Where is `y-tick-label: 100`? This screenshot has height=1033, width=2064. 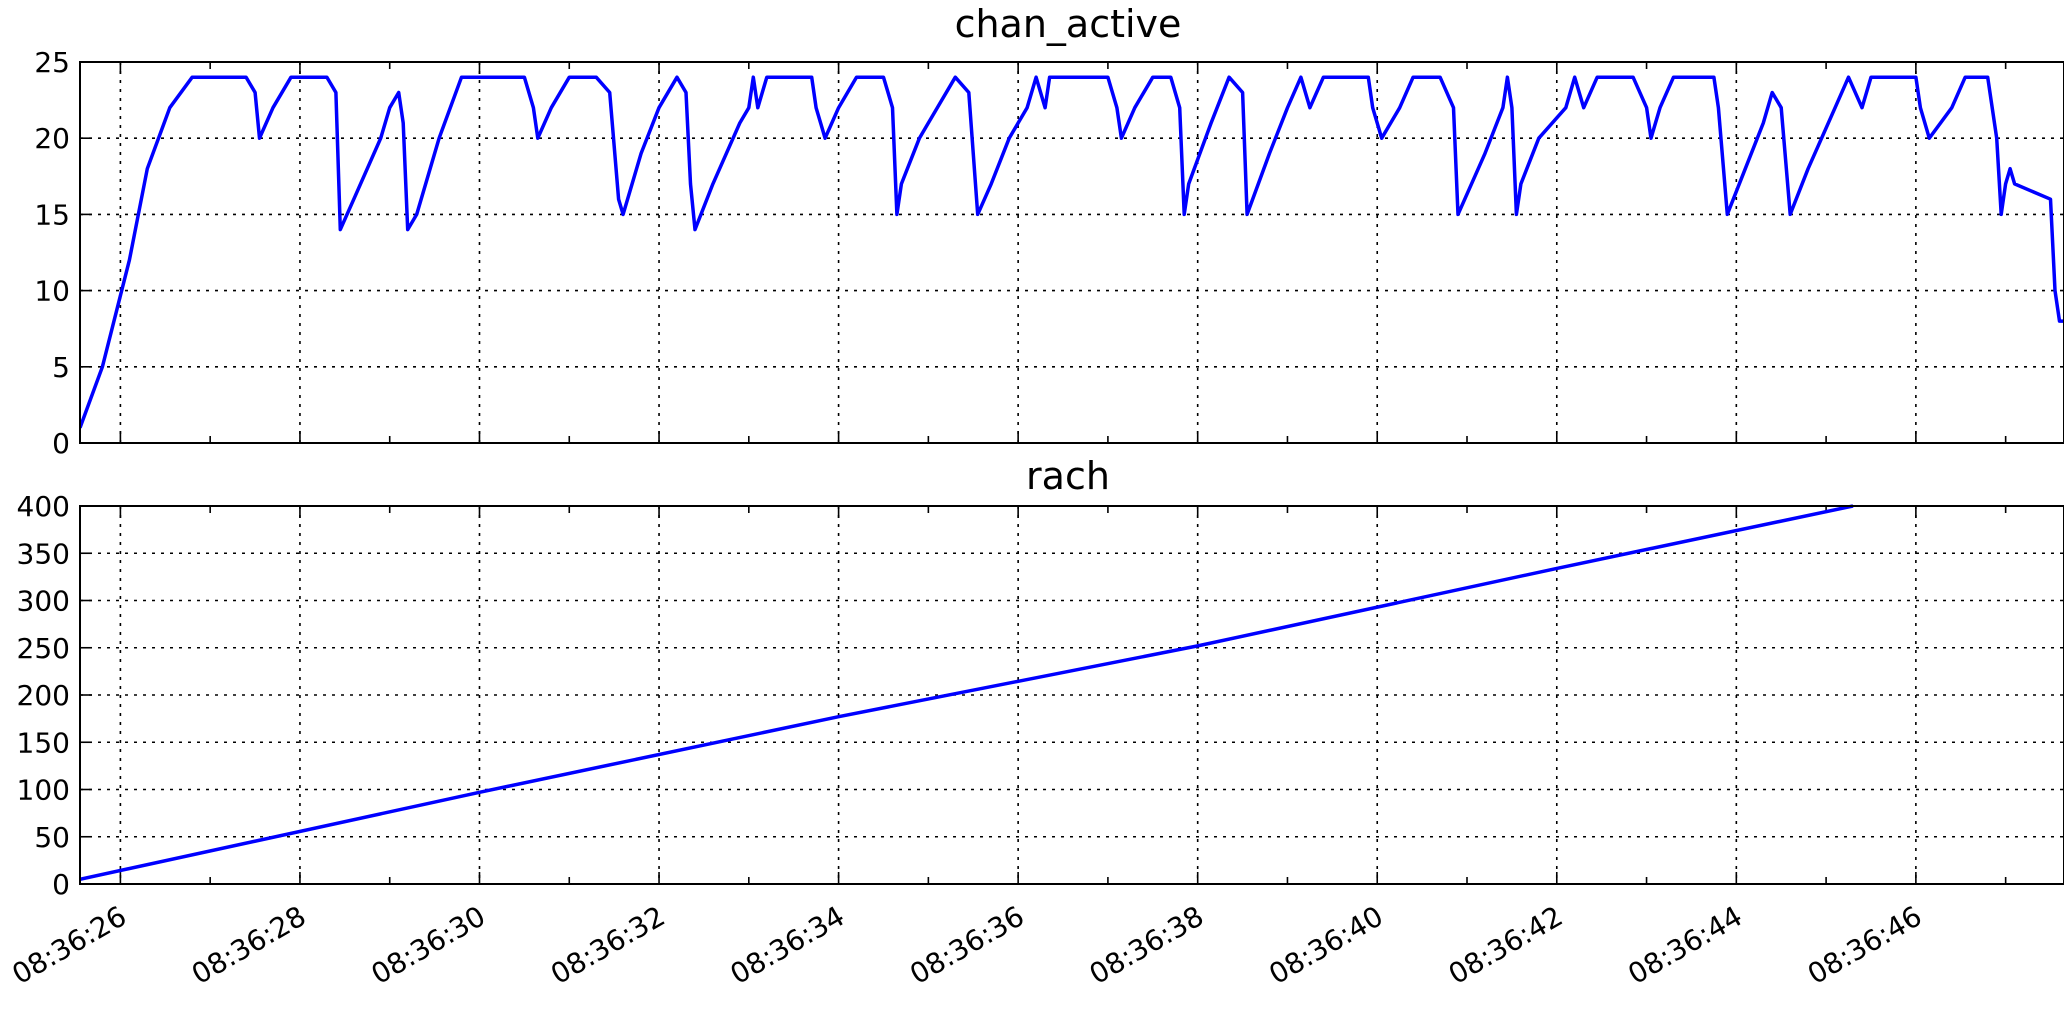 y-tick-label: 100 is located at coordinates (43, 790).